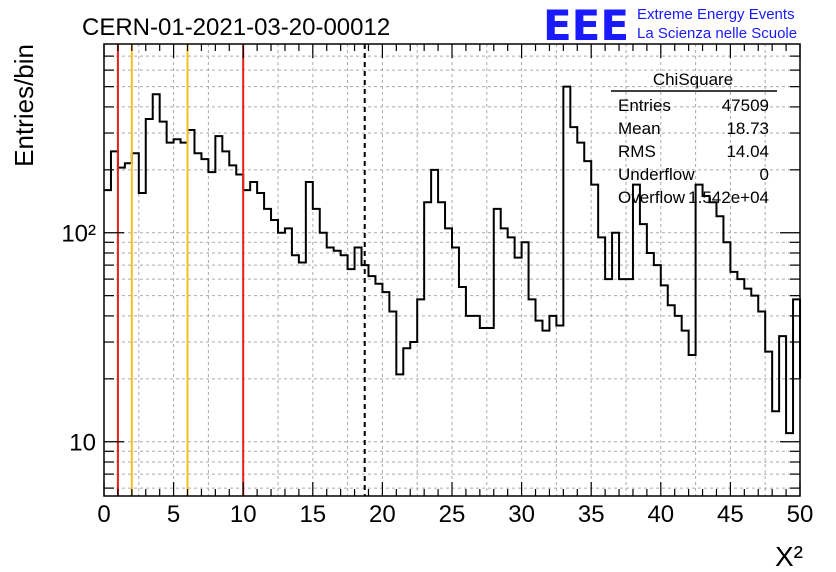 The image size is (836, 572). Describe the element at coordinates (730, 514) in the screenshot. I see `x-tick-label: 45` at that location.